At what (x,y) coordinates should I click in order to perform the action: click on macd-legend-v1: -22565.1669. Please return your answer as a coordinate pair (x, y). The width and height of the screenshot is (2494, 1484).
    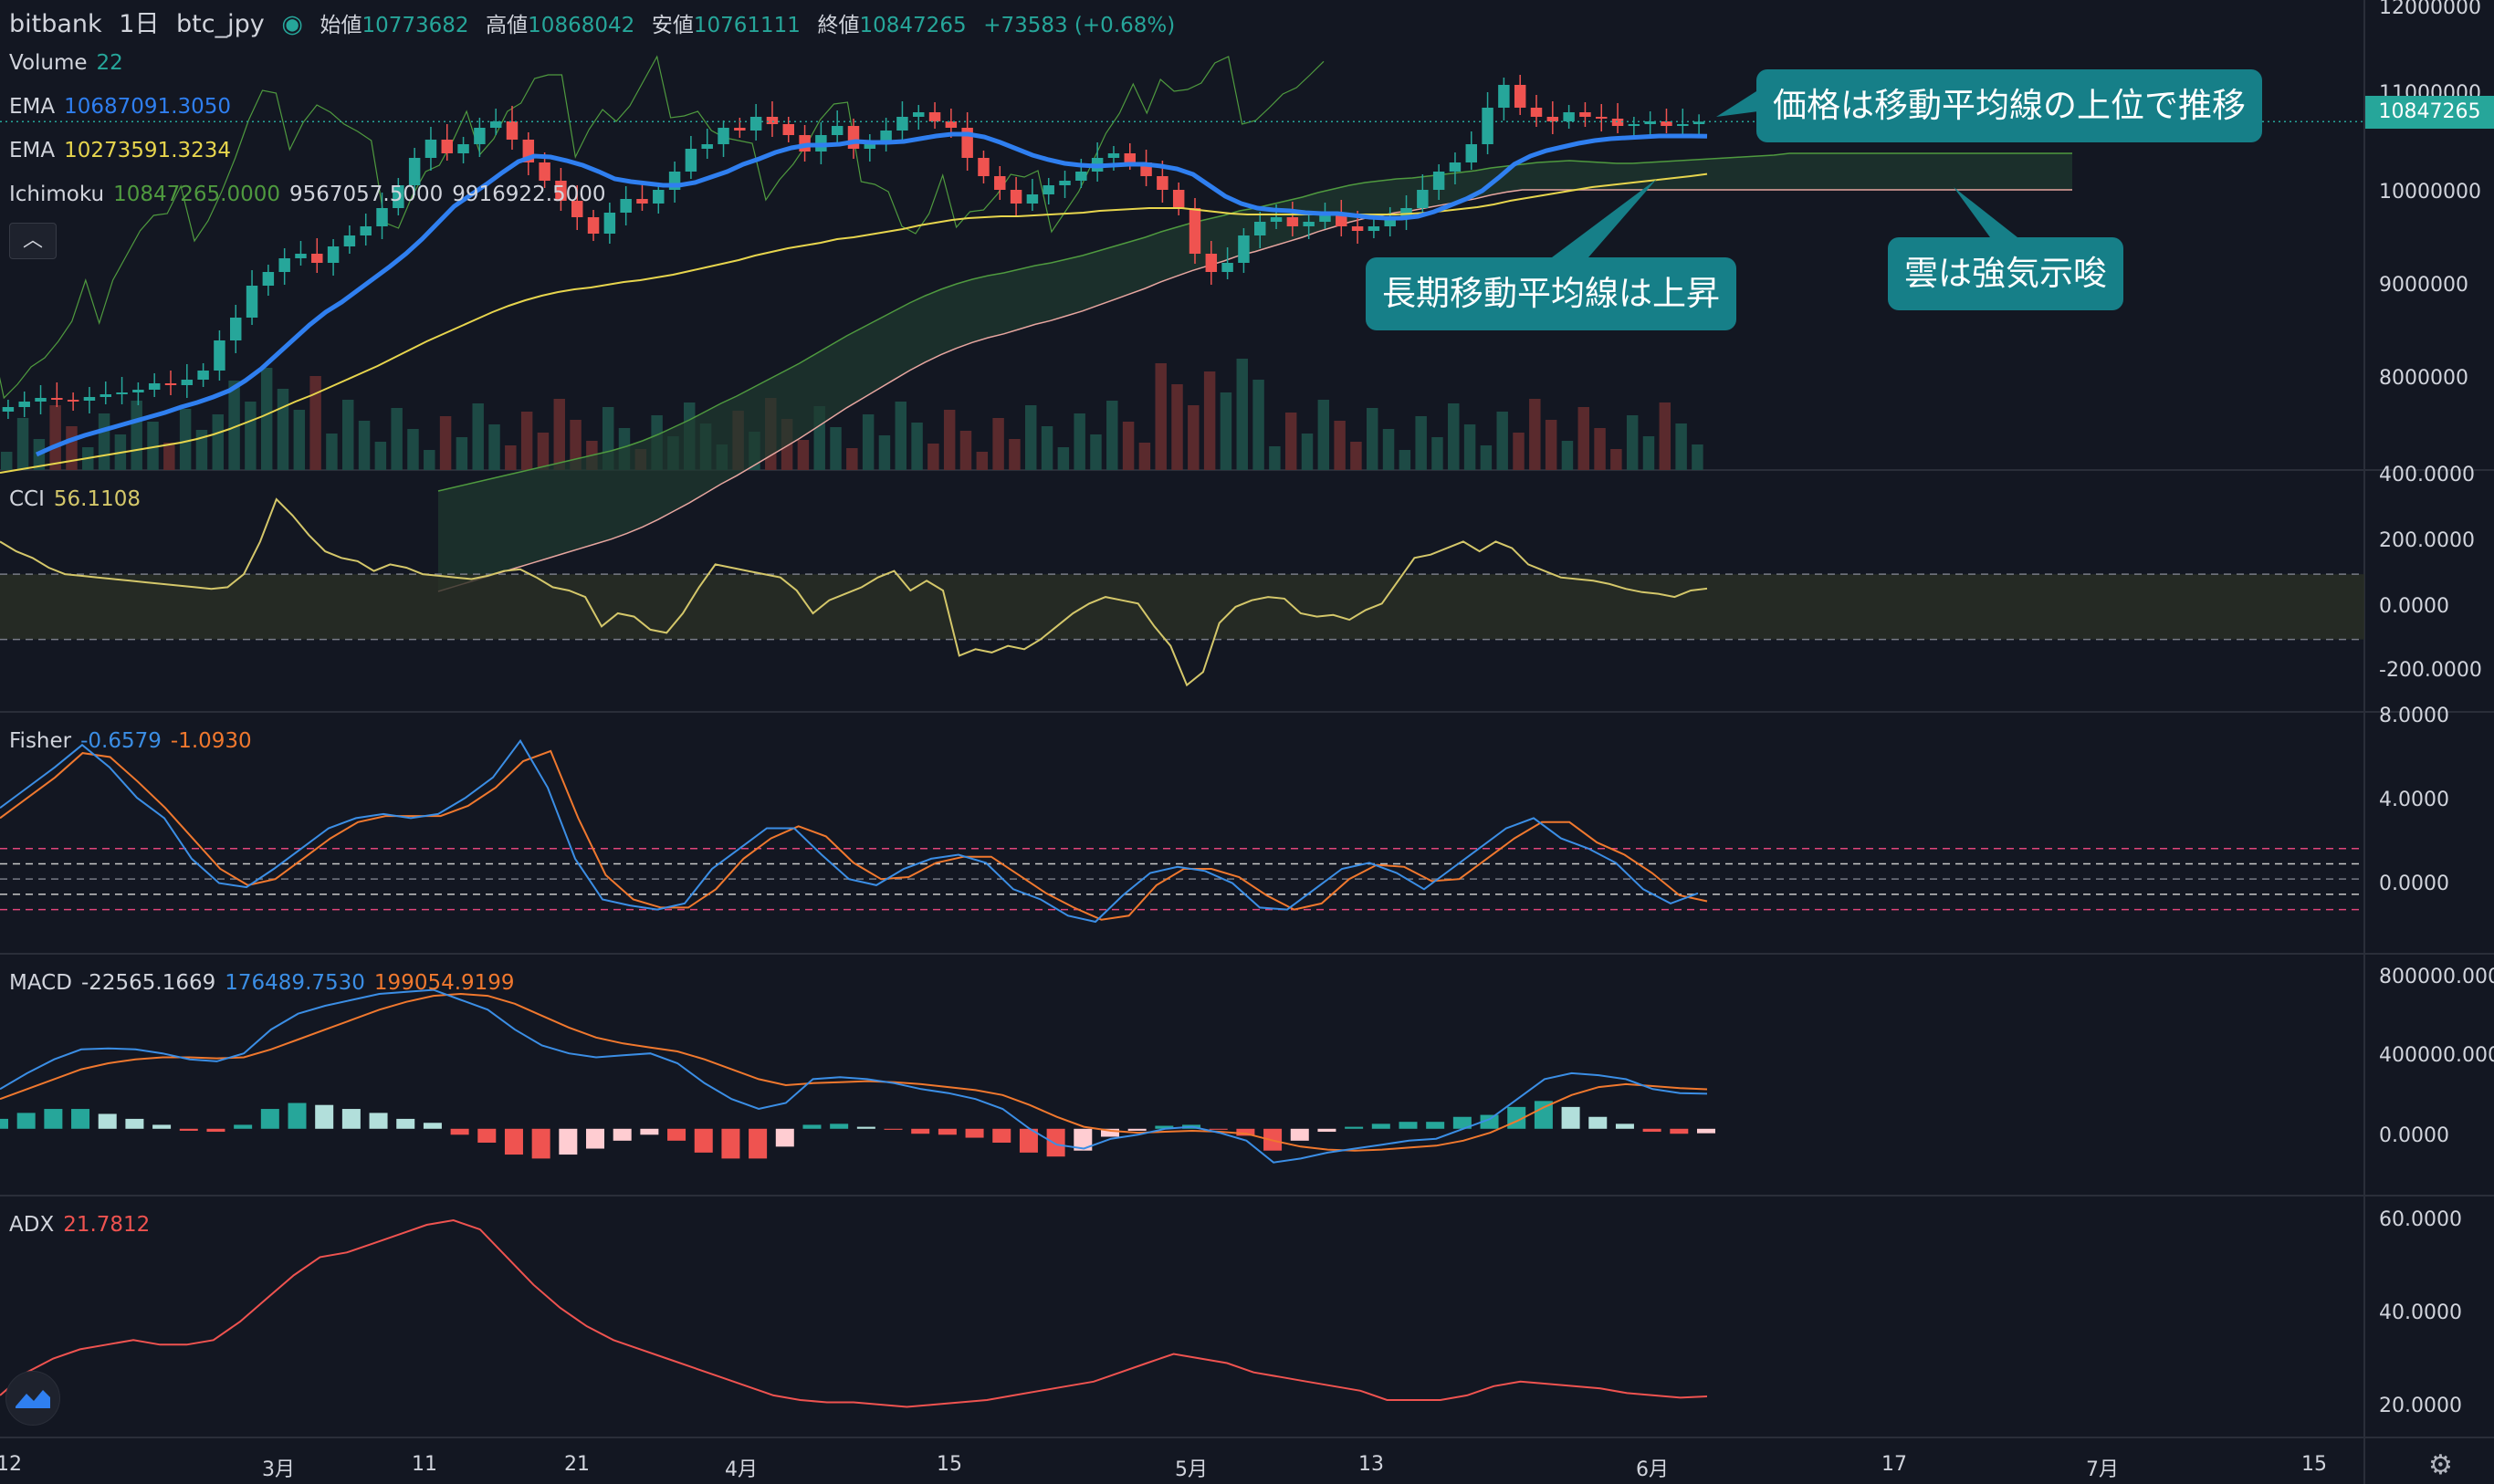
    Looking at the image, I should click on (148, 983).